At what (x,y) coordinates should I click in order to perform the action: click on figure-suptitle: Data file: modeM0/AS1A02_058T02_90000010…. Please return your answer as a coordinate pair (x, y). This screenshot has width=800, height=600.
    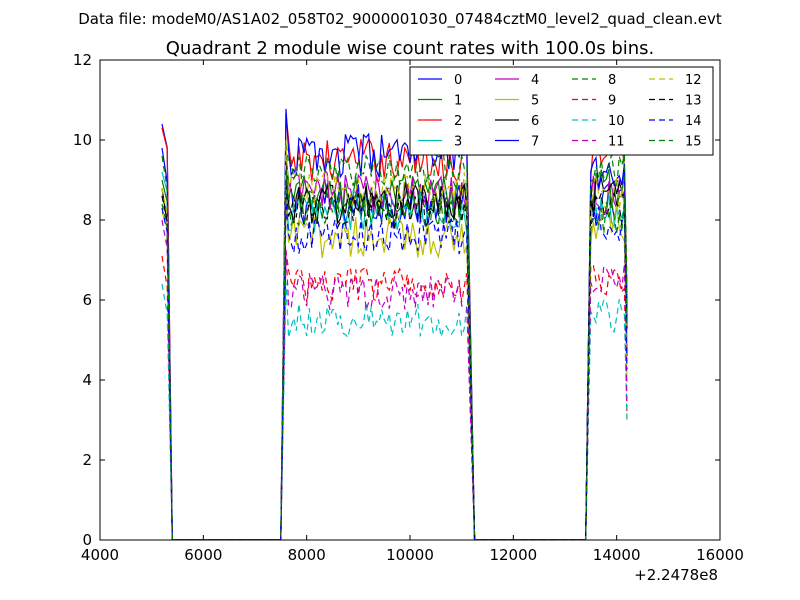
    Looking at the image, I should click on (400, 19).